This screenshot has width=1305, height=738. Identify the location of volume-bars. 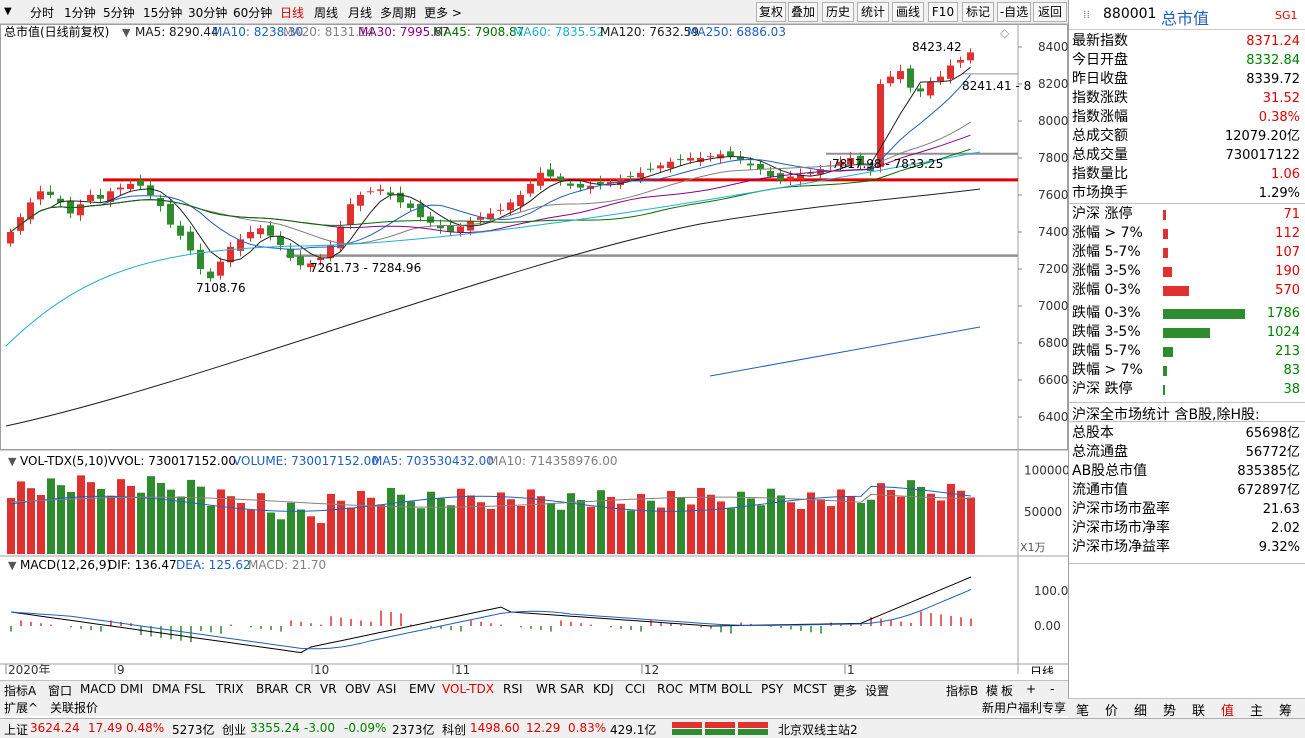
(491, 514).